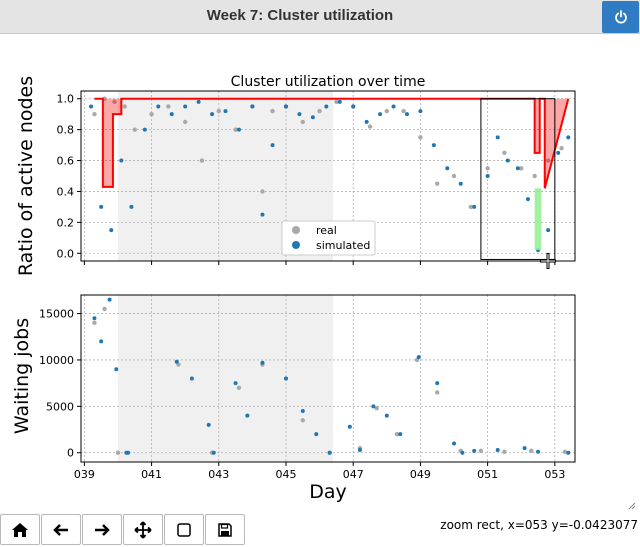 The width and height of the screenshot is (640, 547). What do you see at coordinates (620, 17) in the screenshot?
I see `power-button` at bounding box center [620, 17].